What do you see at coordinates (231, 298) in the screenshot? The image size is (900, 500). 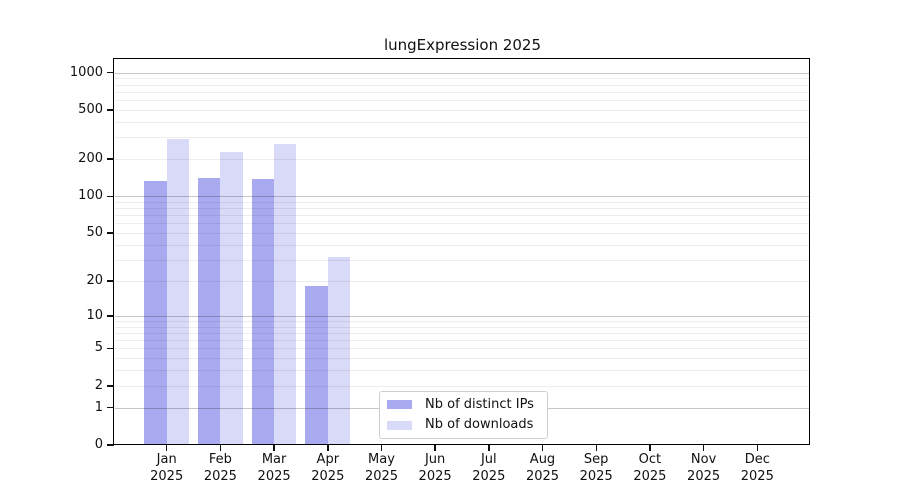 I see `bar-downloads-feb-2025` at bounding box center [231, 298].